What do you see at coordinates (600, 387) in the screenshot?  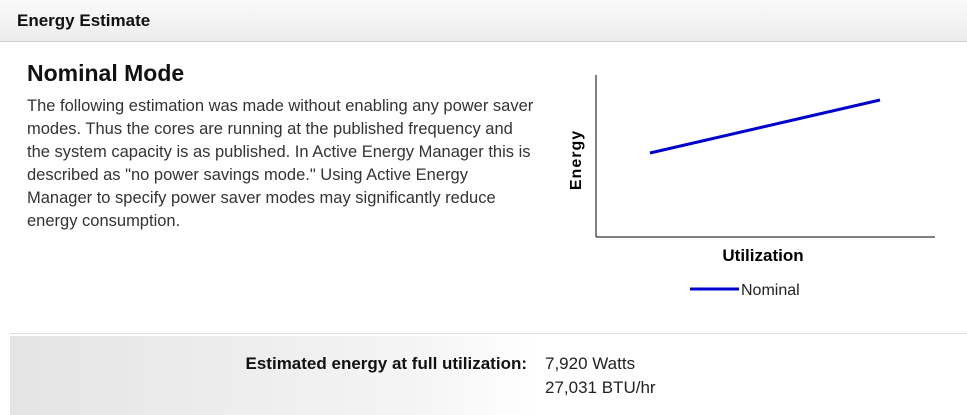 I see `summary-value: 27,031 BTU/hr` at bounding box center [600, 387].